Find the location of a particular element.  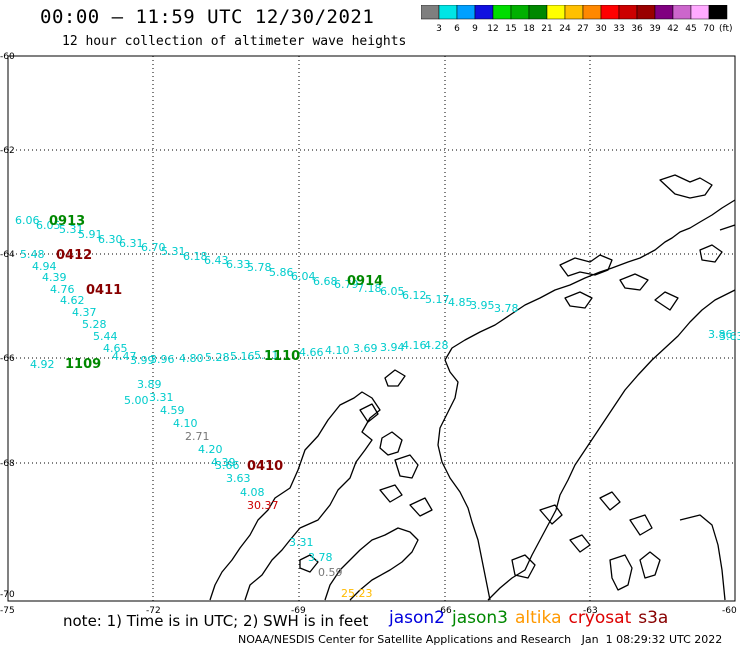

wave-height-label: 0.59 is located at coordinates (330, 572).